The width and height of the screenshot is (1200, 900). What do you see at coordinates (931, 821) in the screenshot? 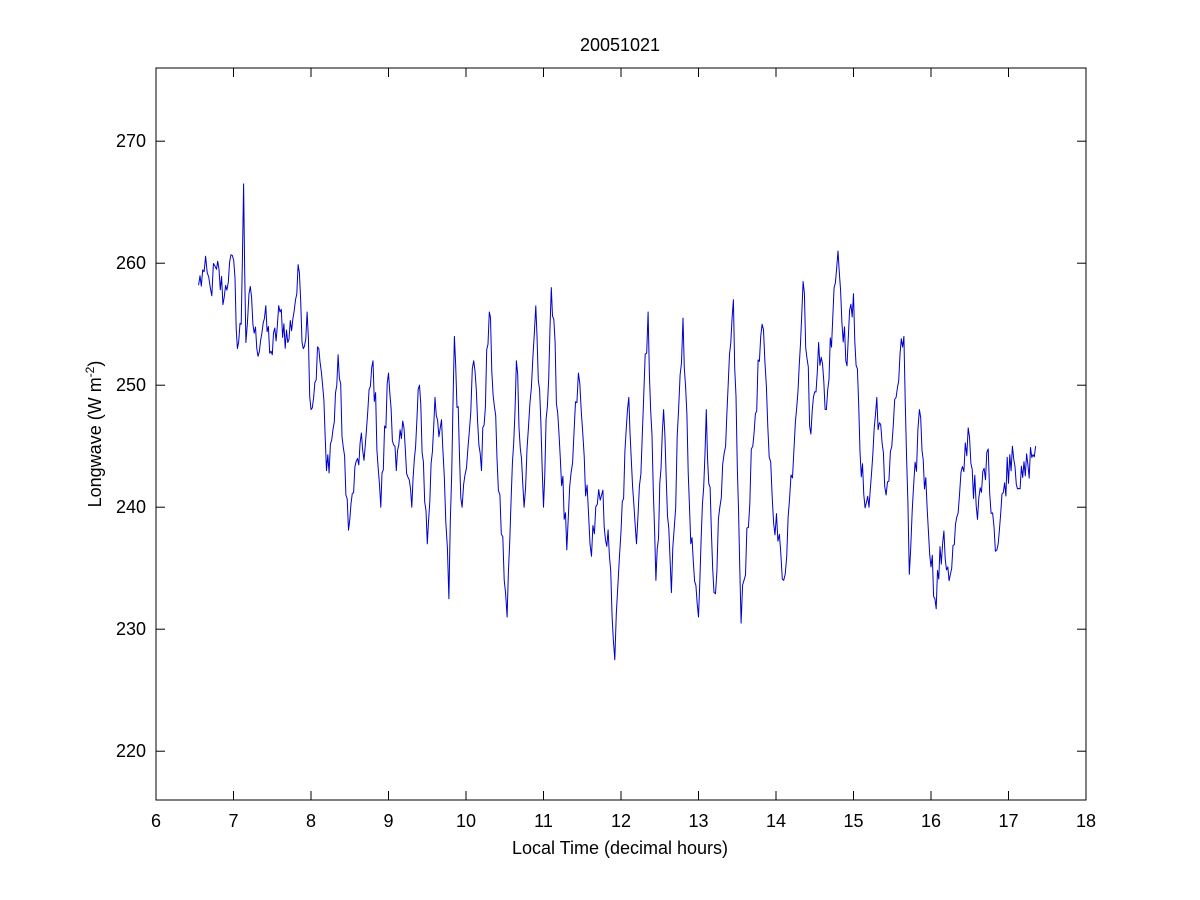
I see `x-tick-label: 16` at bounding box center [931, 821].